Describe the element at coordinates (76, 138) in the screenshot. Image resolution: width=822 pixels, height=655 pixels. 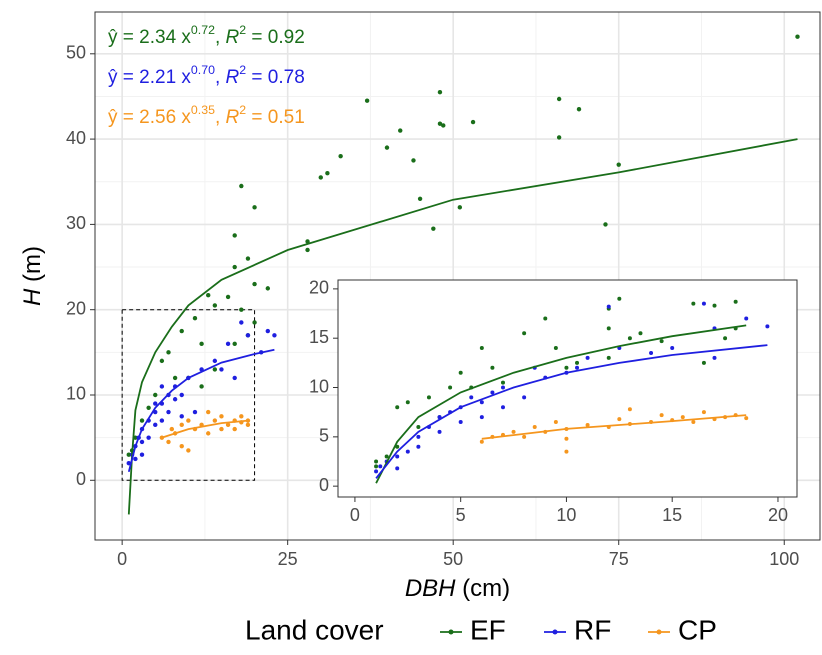
I see `y-tick-label: 40` at that location.